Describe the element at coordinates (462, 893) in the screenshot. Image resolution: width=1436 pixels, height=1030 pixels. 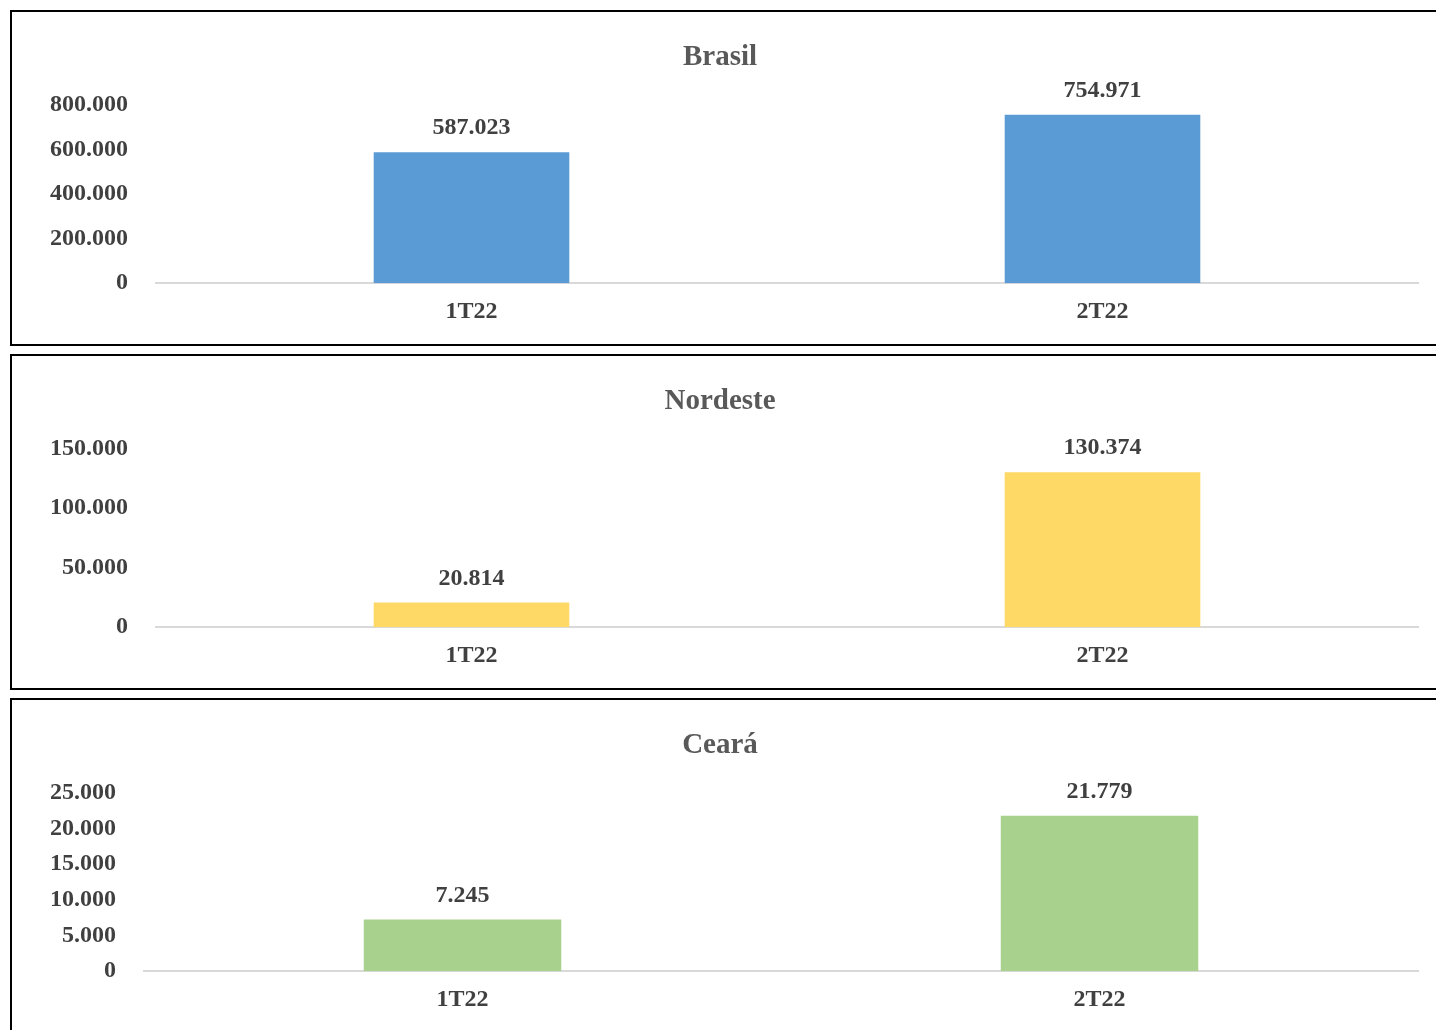
I see `data-label: 7.245` at that location.